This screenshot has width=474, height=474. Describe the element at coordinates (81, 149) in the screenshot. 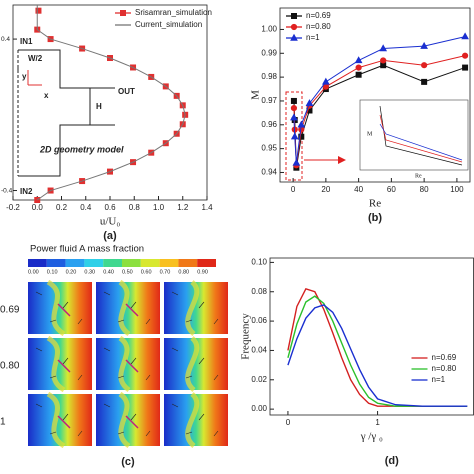

I see `annotation: 2D geometry model` at that location.